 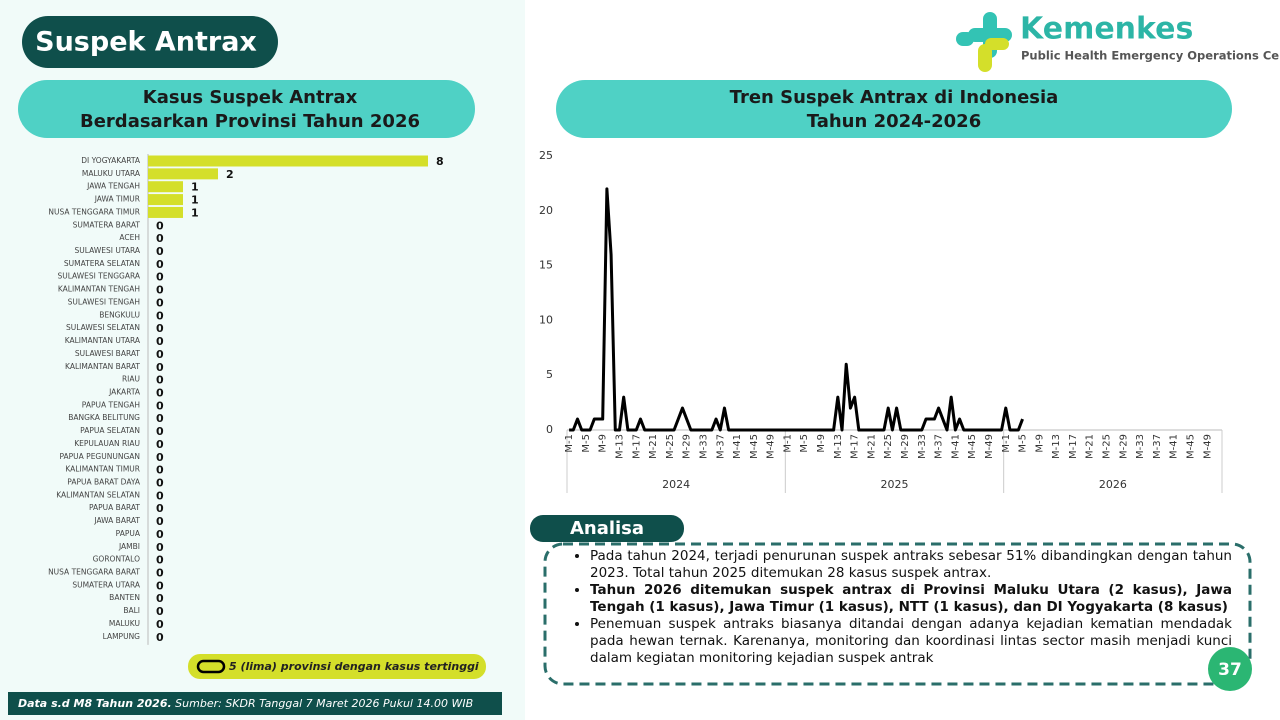 What do you see at coordinates (102, 263) in the screenshot?
I see `y-tick-label: SUMATERA SELATAN` at bounding box center [102, 263].